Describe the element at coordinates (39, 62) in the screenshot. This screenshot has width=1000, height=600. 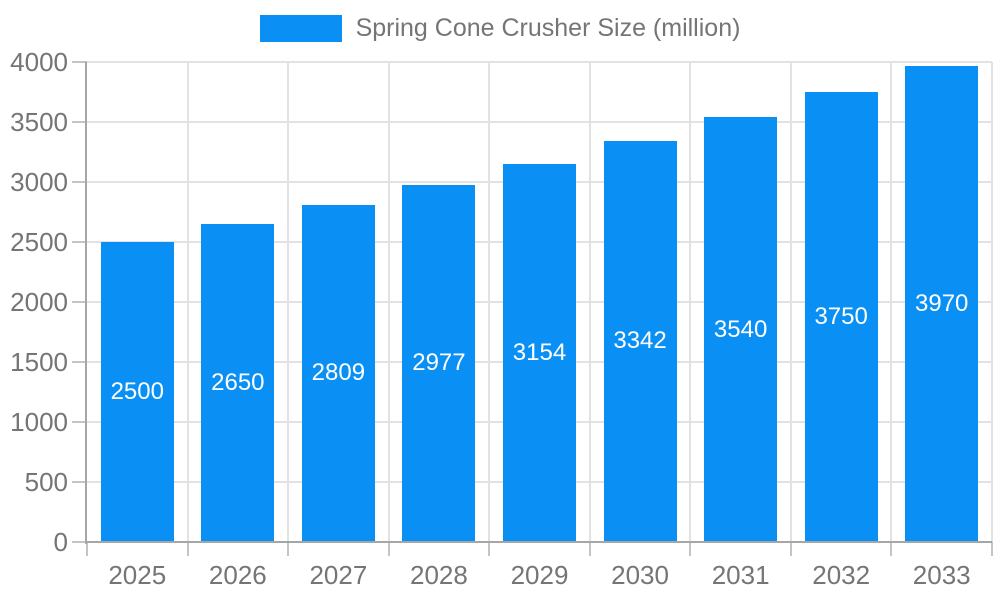
I see `y-axis-tick-label: 4000` at that location.